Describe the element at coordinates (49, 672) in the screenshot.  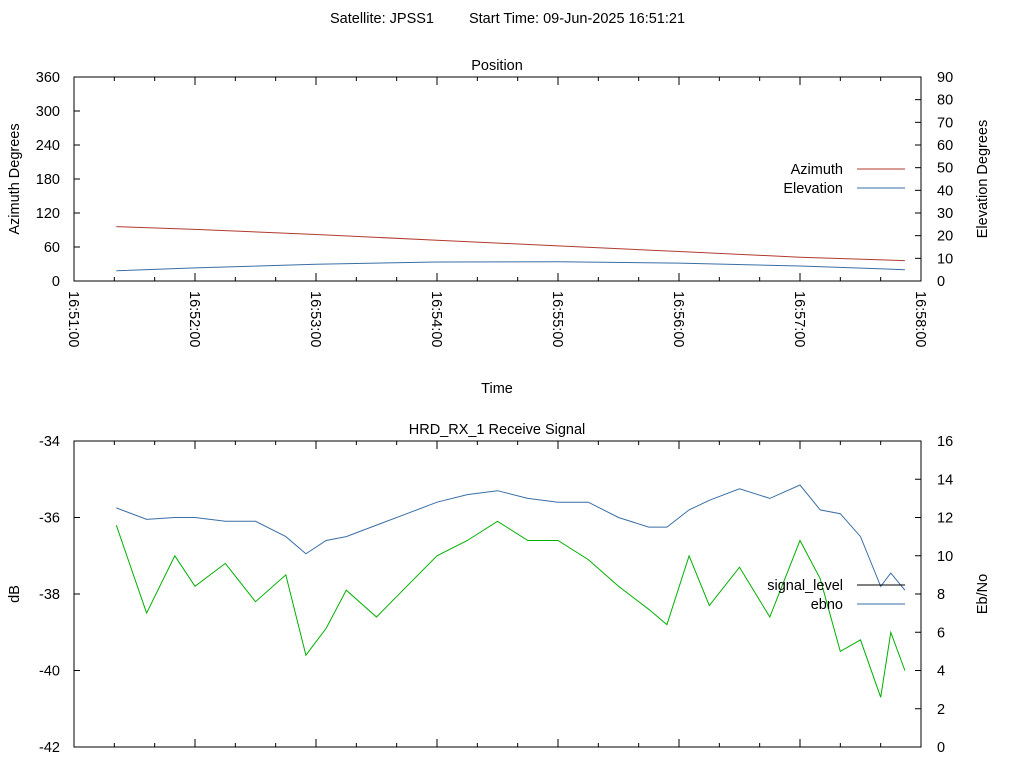
I see `receive-signal-left-tick-label: -40` at that location.